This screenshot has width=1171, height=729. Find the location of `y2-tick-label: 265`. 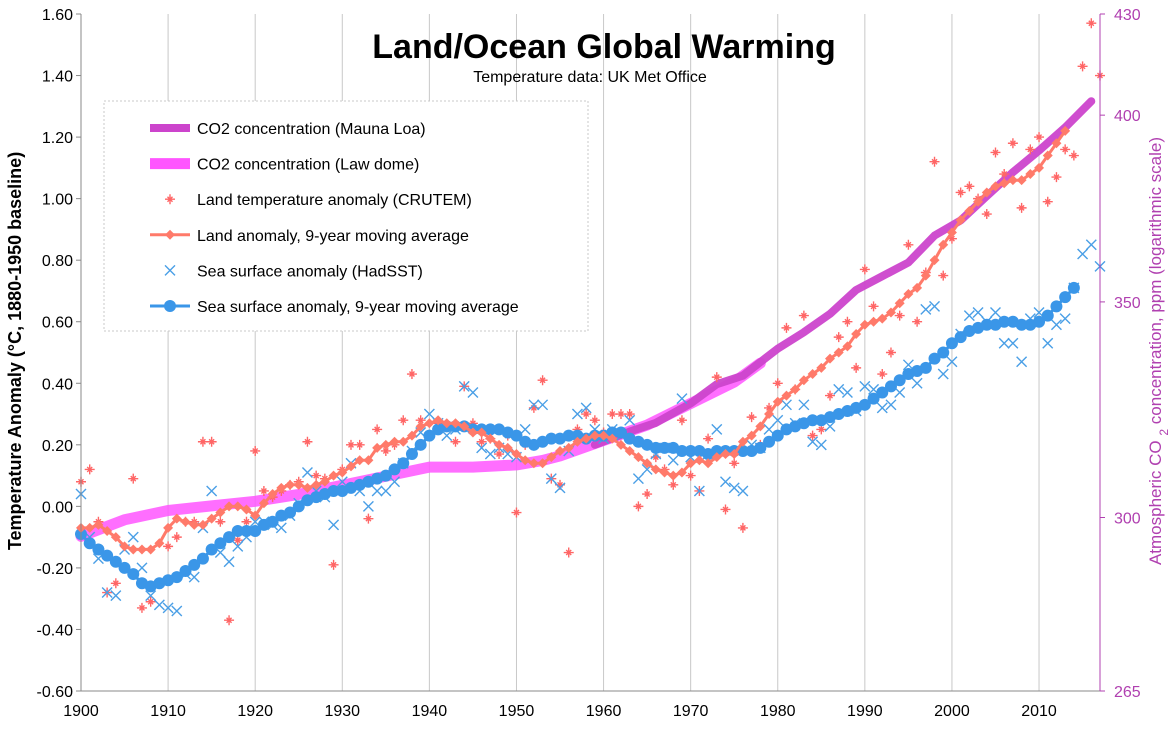

y2-tick-label: 265 is located at coordinates (1127, 692).